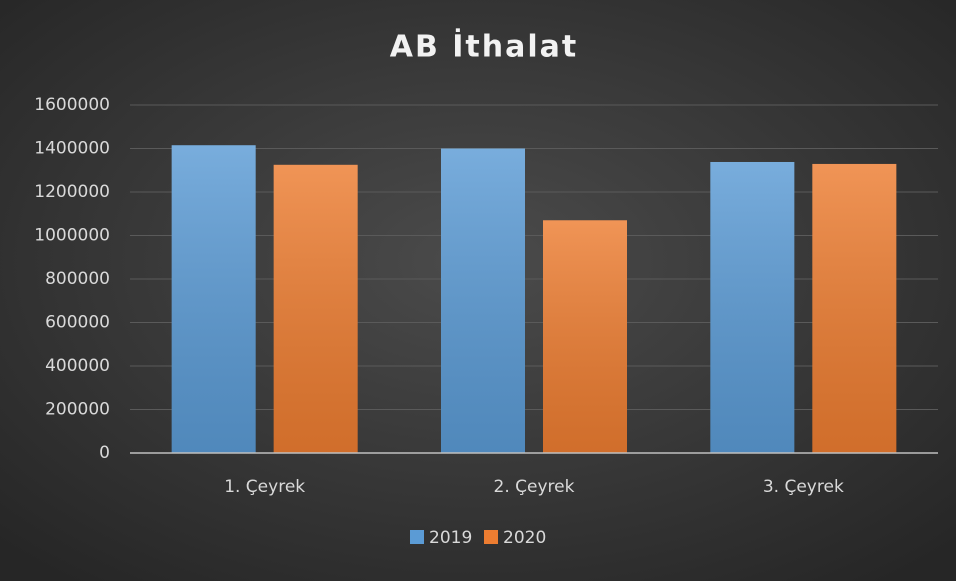 The image size is (956, 581). Describe the element at coordinates (77, 279) in the screenshot. I see `y-tick-label: 800000` at that location.